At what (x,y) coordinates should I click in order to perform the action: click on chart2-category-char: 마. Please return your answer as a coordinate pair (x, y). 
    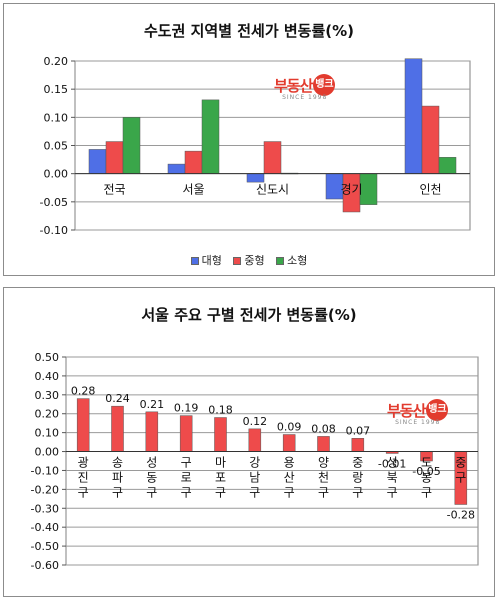
    Looking at the image, I should click on (220, 463).